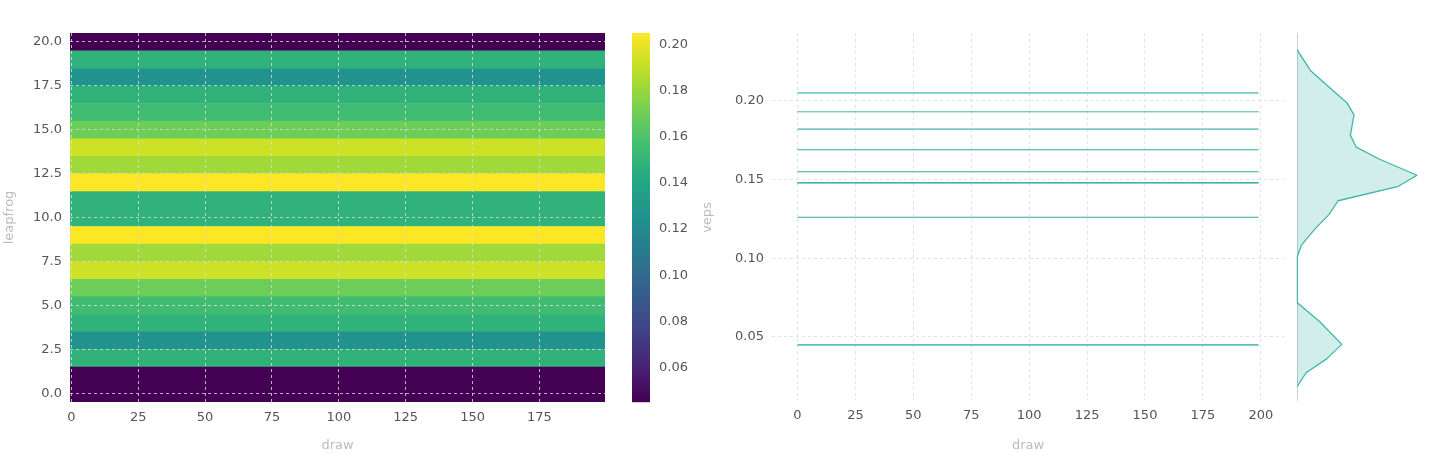 The height and width of the screenshot is (455, 1444). I want to click on y-tick-label: 15.0, so click(47, 129).